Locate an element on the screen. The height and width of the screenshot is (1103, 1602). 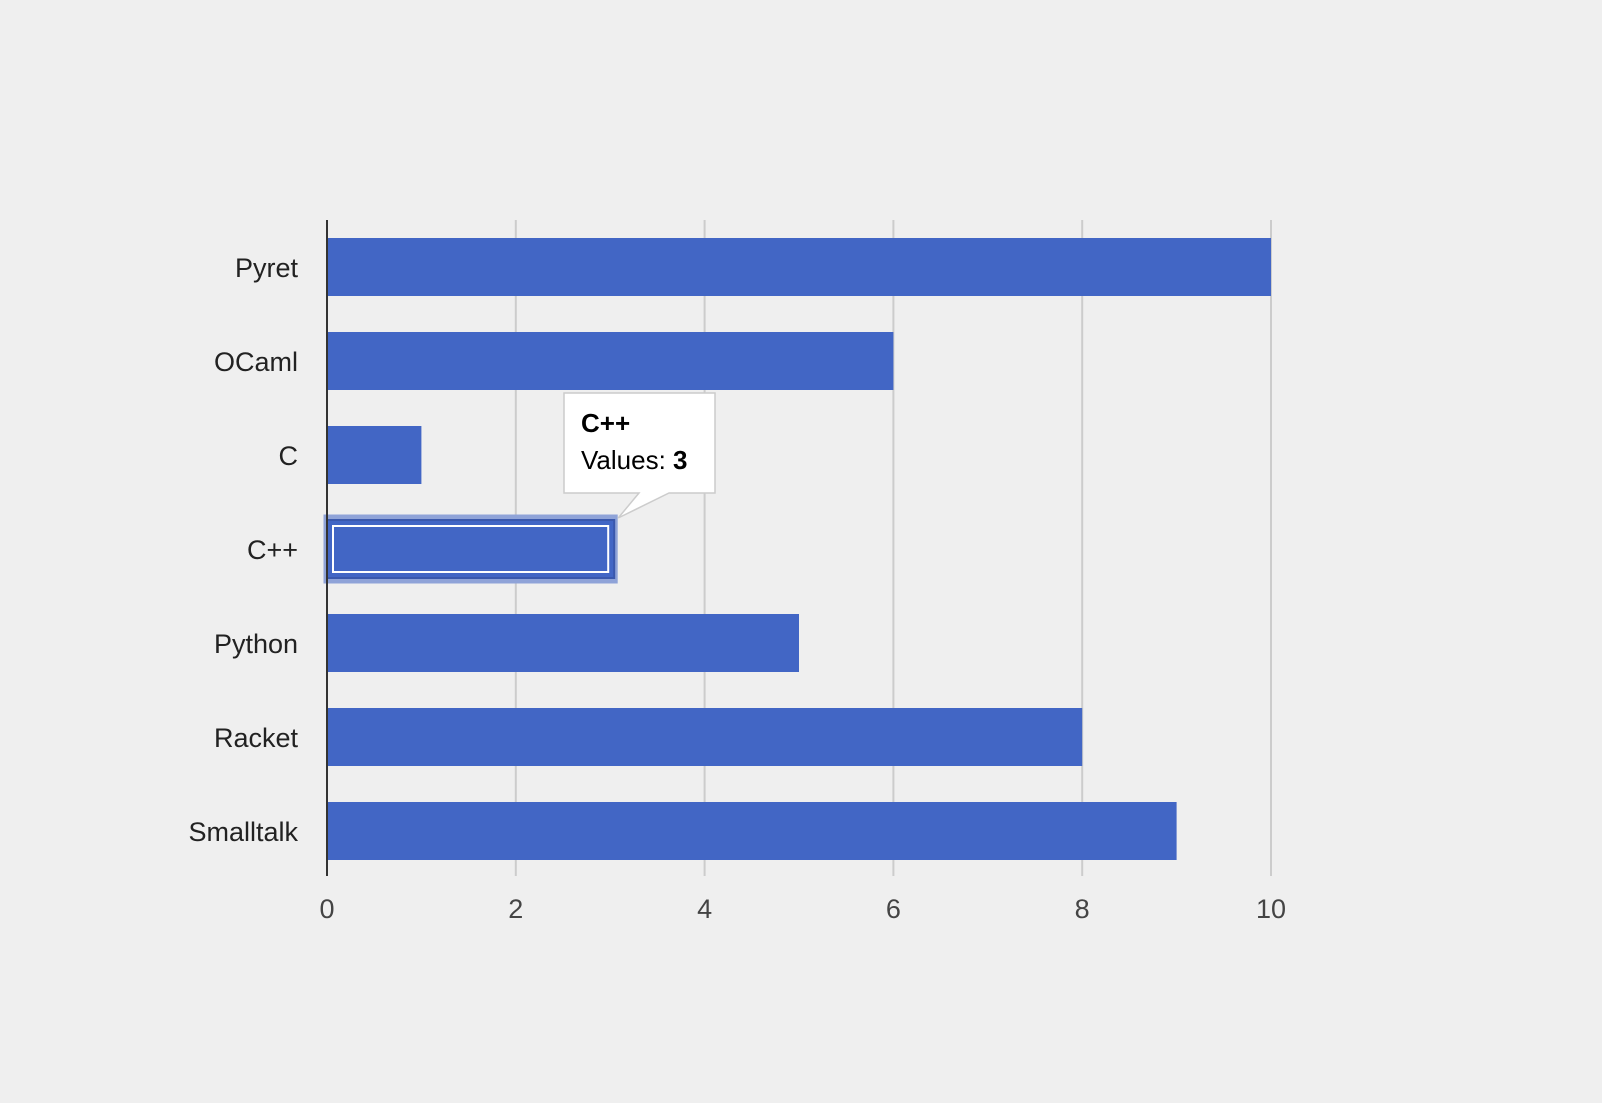
y-category-label-ocaml: OCaml is located at coordinates (256, 362).